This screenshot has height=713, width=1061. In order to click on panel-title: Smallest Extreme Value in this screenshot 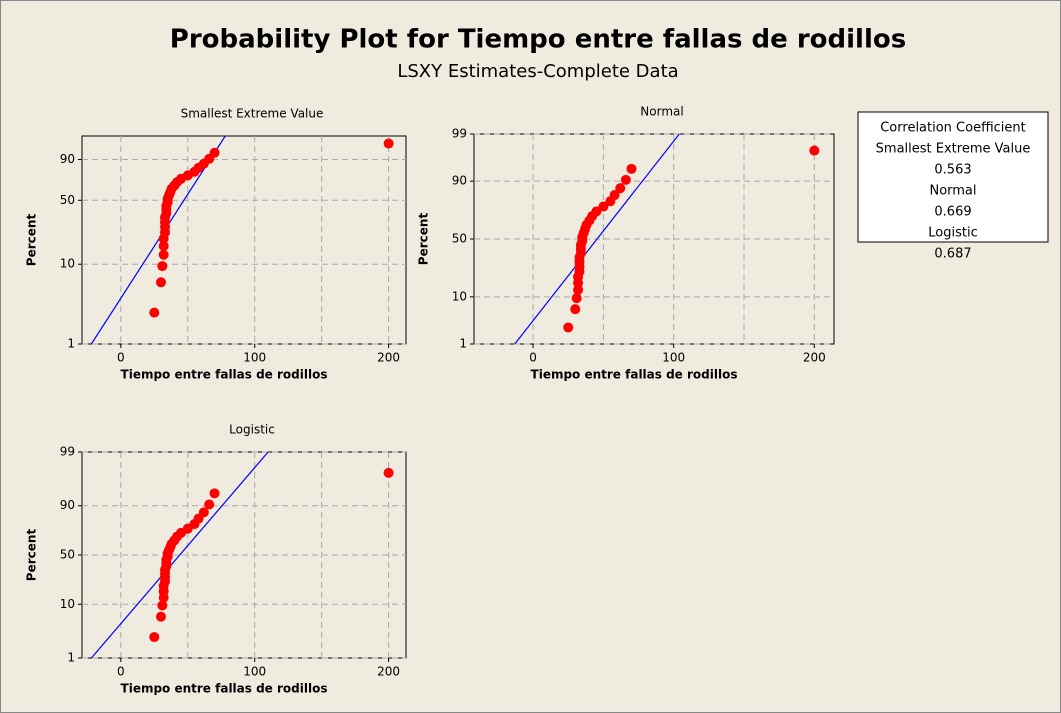, I will do `click(252, 114)`.